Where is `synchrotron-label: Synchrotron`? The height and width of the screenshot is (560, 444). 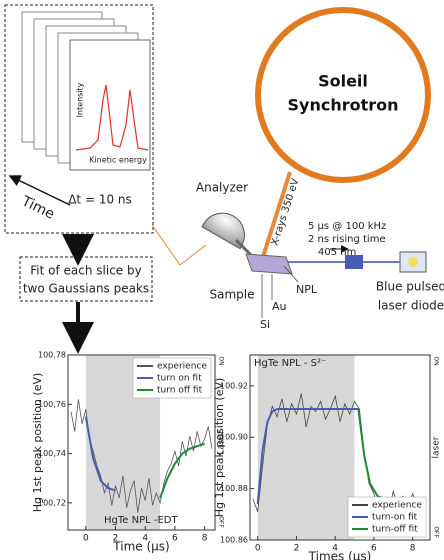
synchrotron-label: Synchrotron is located at coordinates (342, 105).